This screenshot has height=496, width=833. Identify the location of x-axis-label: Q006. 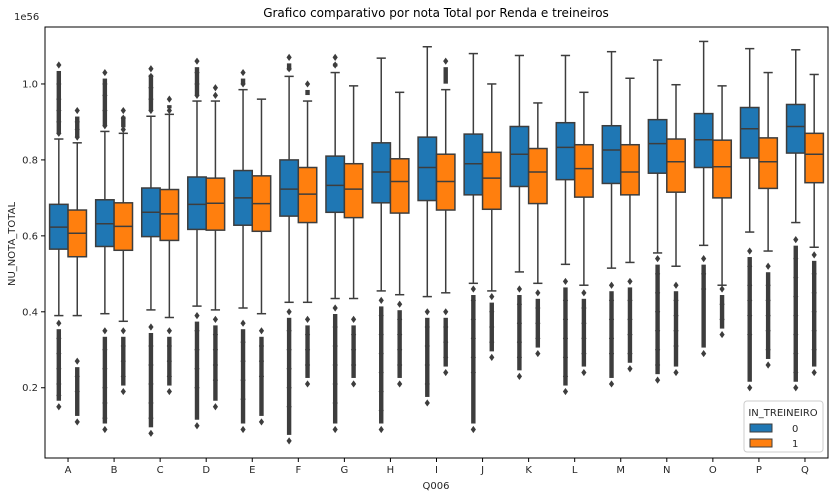
(436, 486).